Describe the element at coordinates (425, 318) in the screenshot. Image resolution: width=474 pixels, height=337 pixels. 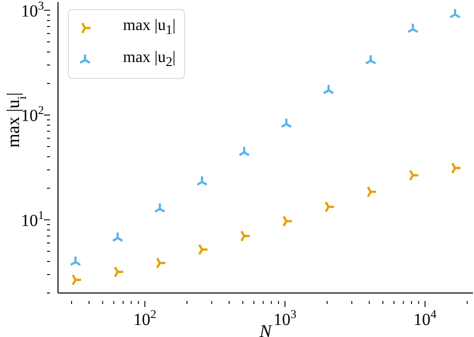
I see `x-tick-label: 10$^{4}$` at that location.